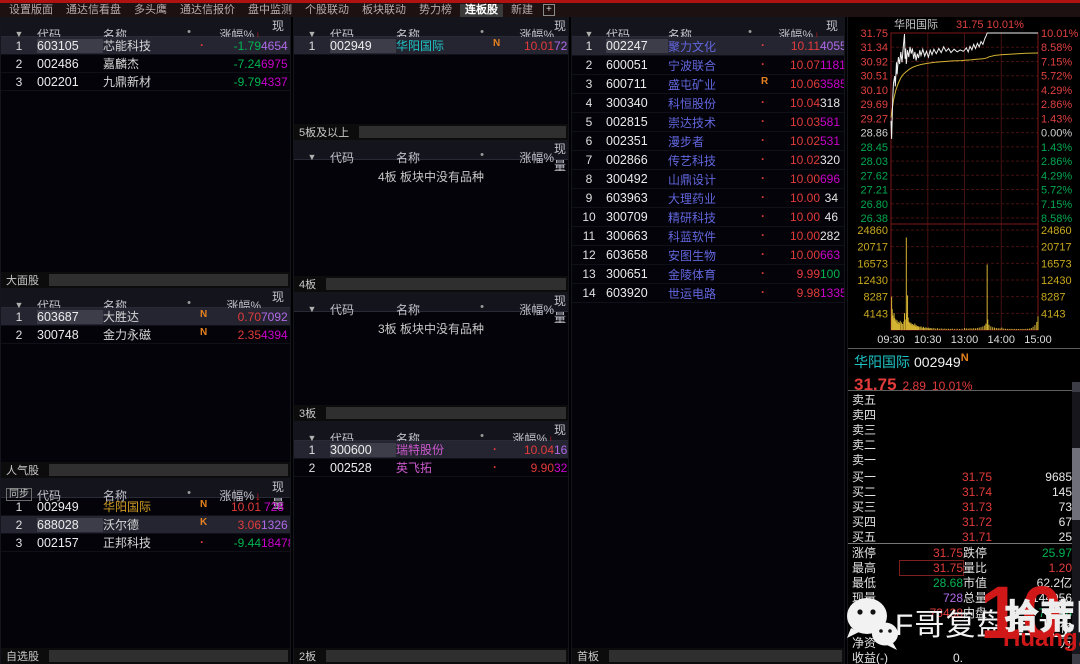  What do you see at coordinates (145, 82) in the screenshot?
I see `table-row: 3 002201 九鼎新材 -9.79 4337` at bounding box center [145, 82].